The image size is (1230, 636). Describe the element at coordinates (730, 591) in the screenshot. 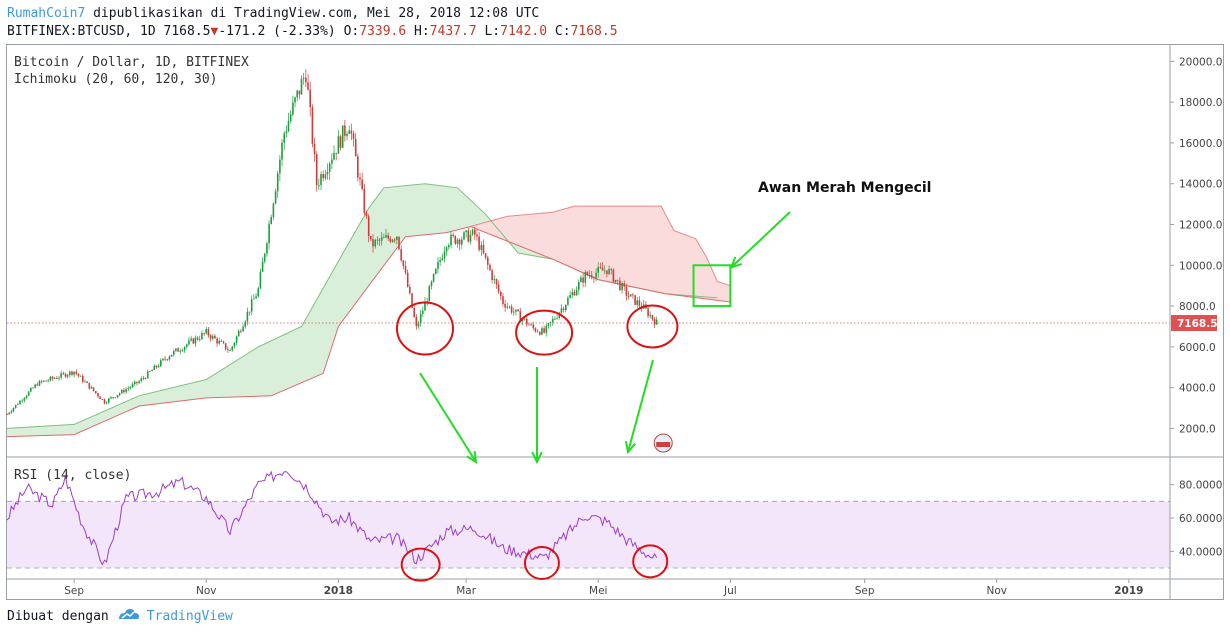

I see `time-tick-label: Jul` at that location.